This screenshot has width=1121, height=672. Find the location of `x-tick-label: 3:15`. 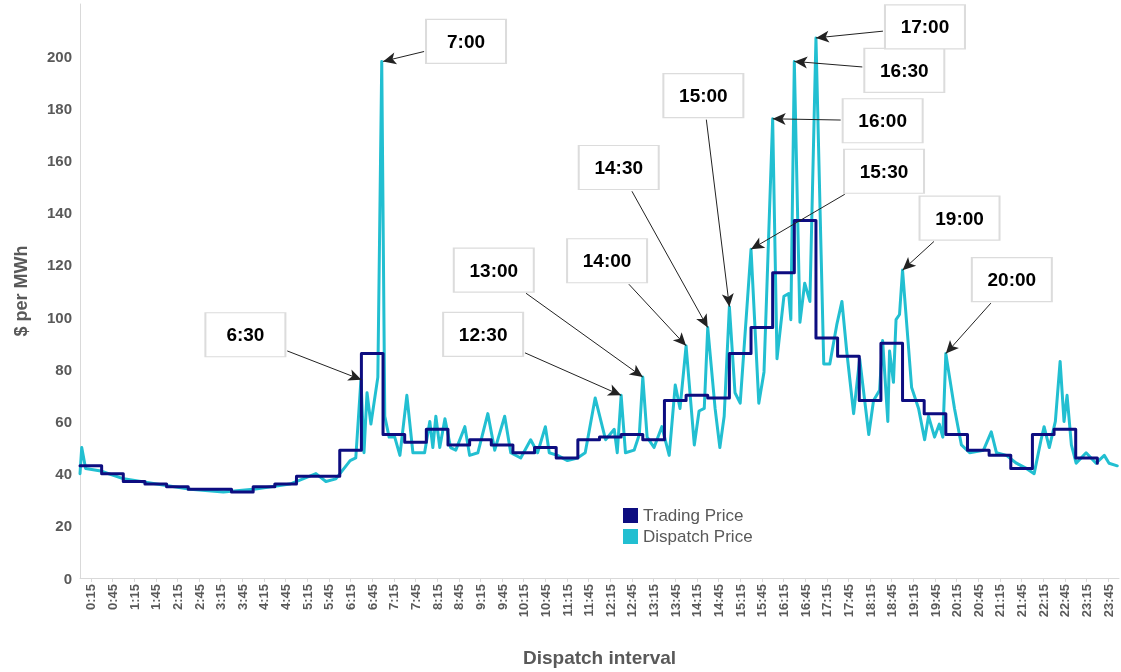

x-tick-label: 3:15 is located at coordinates (221, 597).